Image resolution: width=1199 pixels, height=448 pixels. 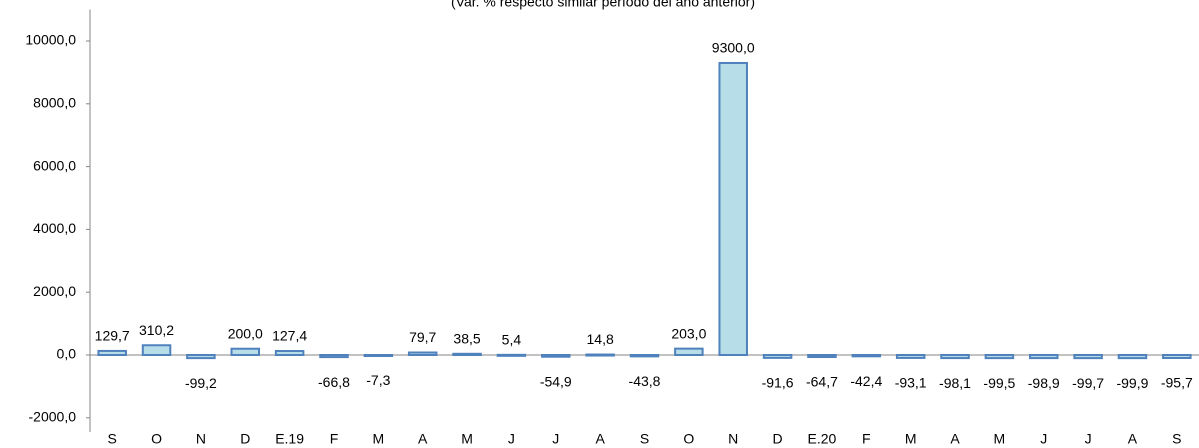 What do you see at coordinates (1177, 383) in the screenshot?
I see `value-label: -95,7` at bounding box center [1177, 383].